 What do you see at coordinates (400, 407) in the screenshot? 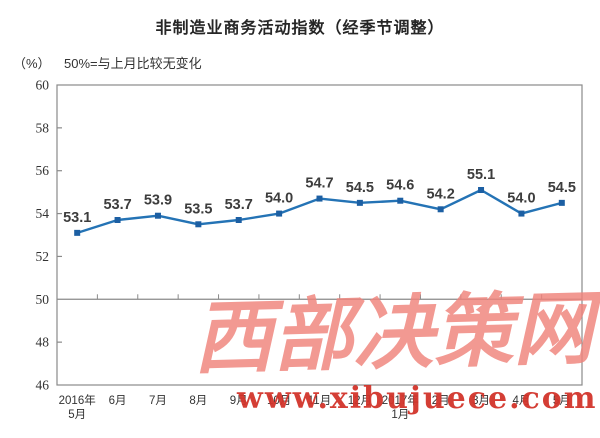
I see `x-axis-tick-label: 2017年 1月` at bounding box center [400, 407].